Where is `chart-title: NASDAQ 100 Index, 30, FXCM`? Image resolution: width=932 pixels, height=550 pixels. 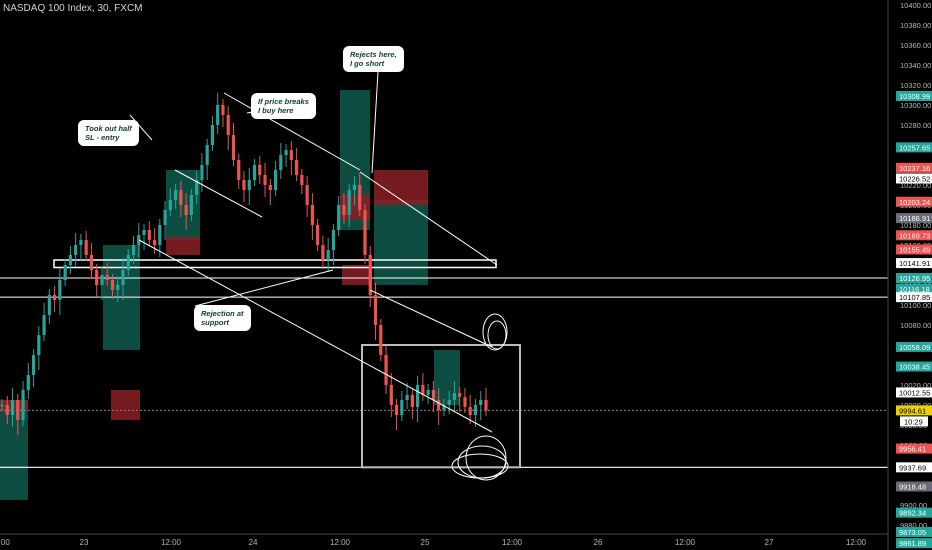
chart-title: NASDAQ 100 Index, 30, FXCM is located at coordinates (73, 8).